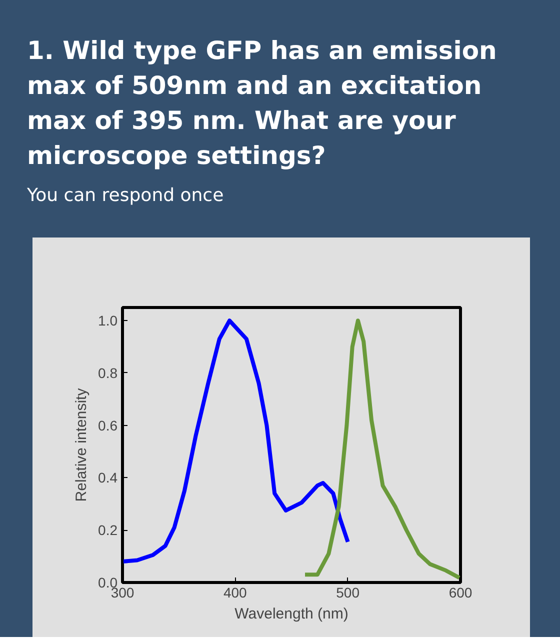 Image resolution: width=560 pixels, height=644 pixels. Describe the element at coordinates (126, 196) in the screenshot. I see `chart-subtitle: You can respond once` at that location.